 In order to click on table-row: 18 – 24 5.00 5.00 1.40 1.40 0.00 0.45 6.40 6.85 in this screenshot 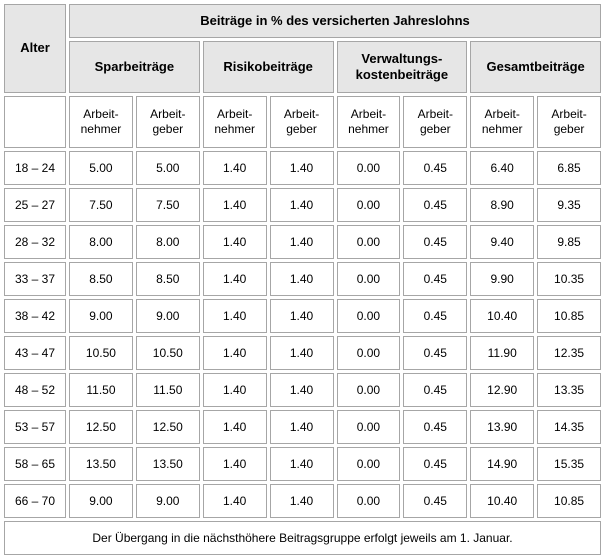, I will do `click(302, 168)`.